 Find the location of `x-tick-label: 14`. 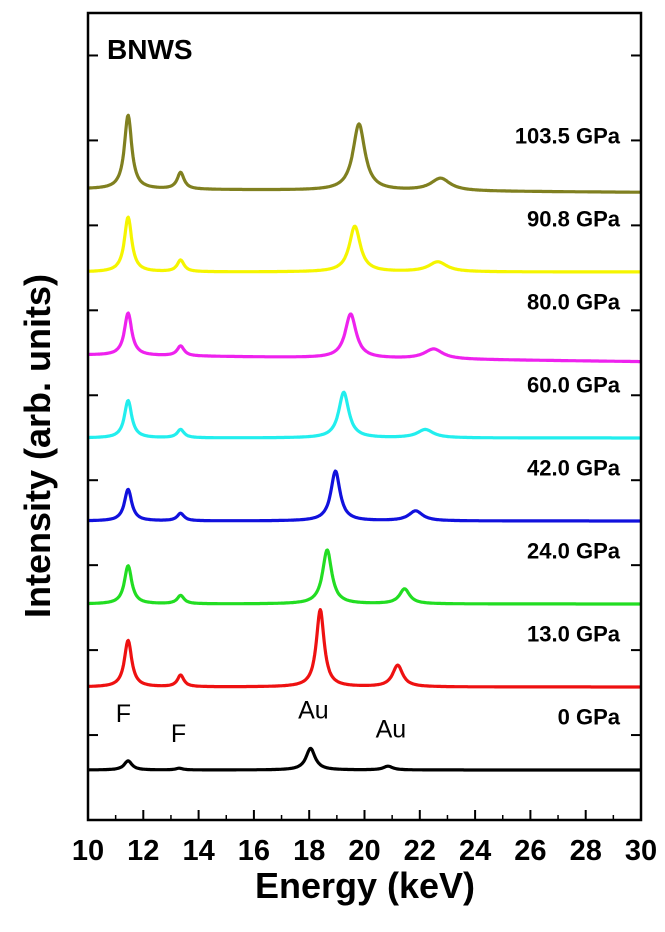

x-tick-label: 14 is located at coordinates (198, 851).